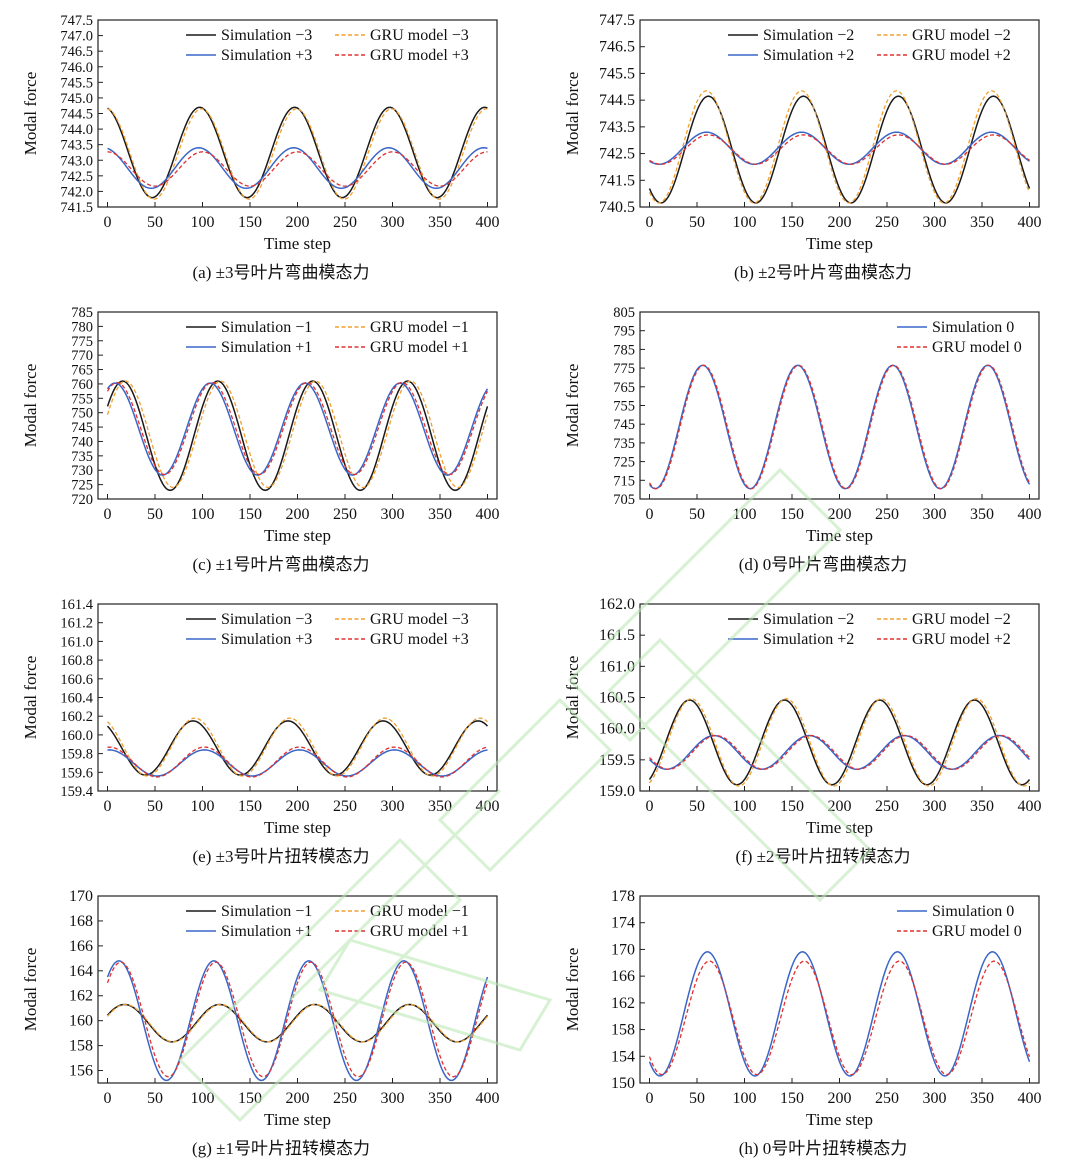  Describe the element at coordinates (624, 369) in the screenshot. I see `y-tick-label: 775` at that location.